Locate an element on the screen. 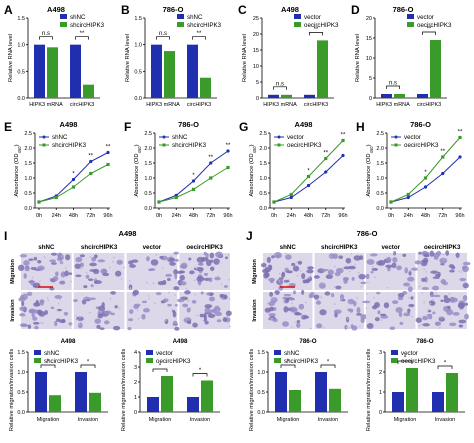 The width and height of the screenshot is (474, 443). y-tick-label: 2.0 is located at coordinates (263, 149).